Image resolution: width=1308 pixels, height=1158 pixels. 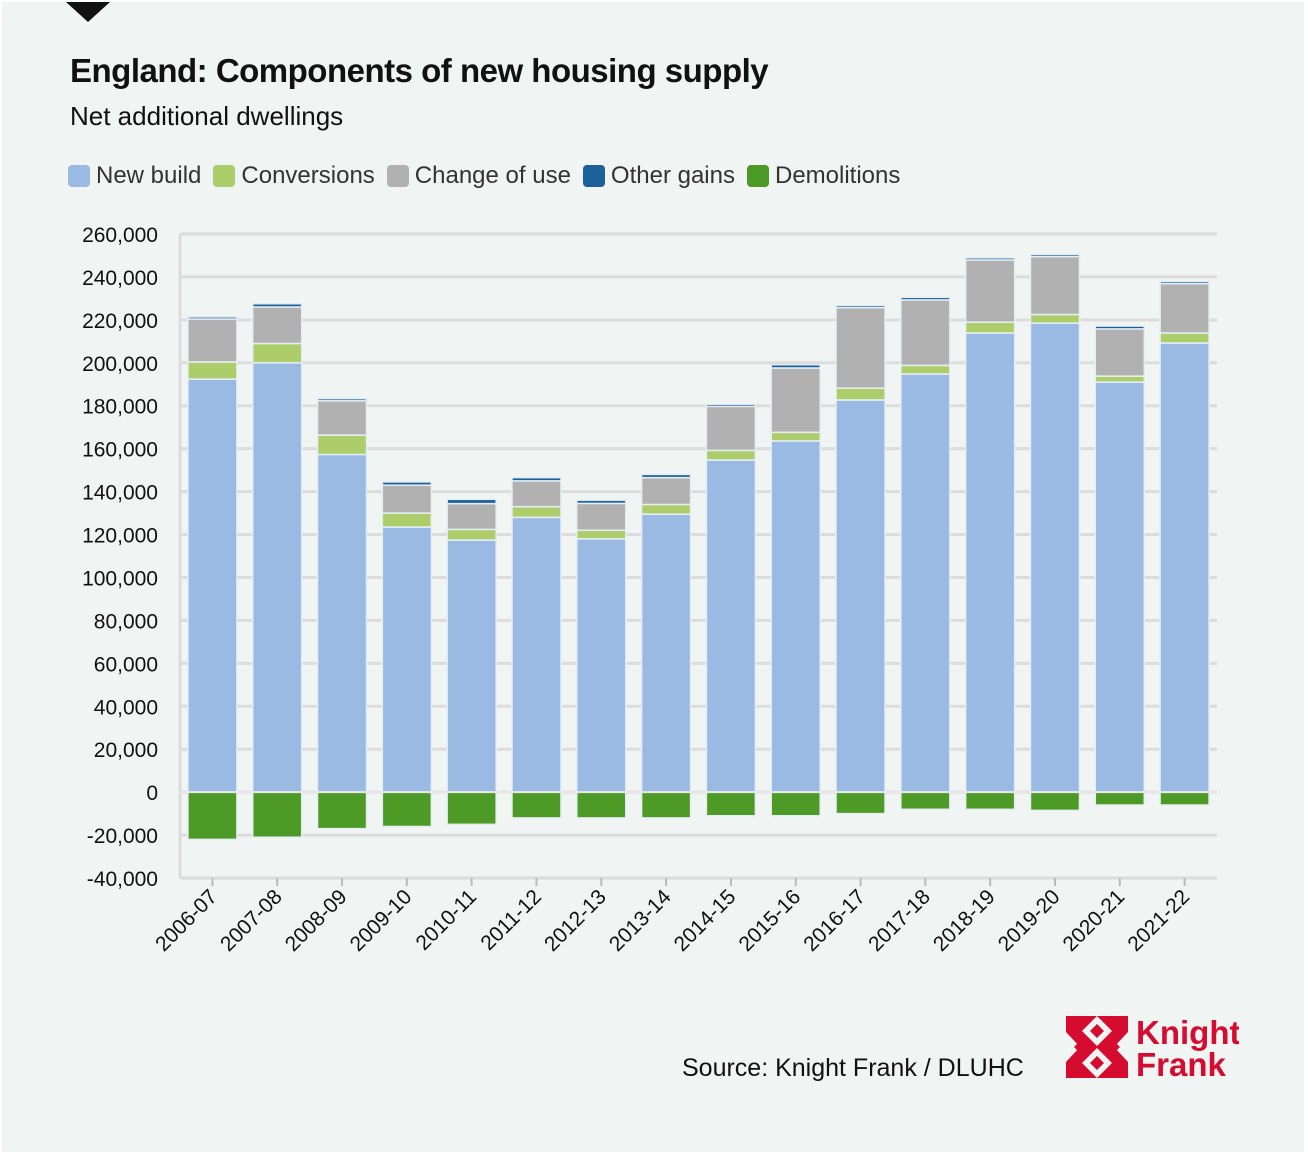 What do you see at coordinates (120, 321) in the screenshot?
I see `y-tick-label: 220,000` at bounding box center [120, 321].